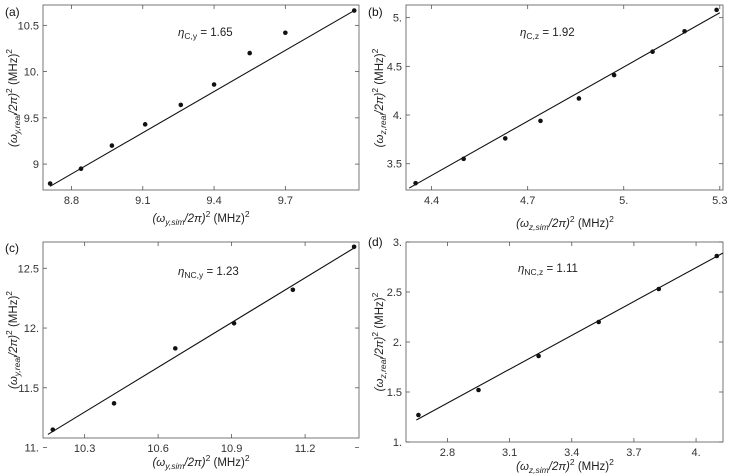  I want to click on y-tick-label: 9, so click(36, 165).